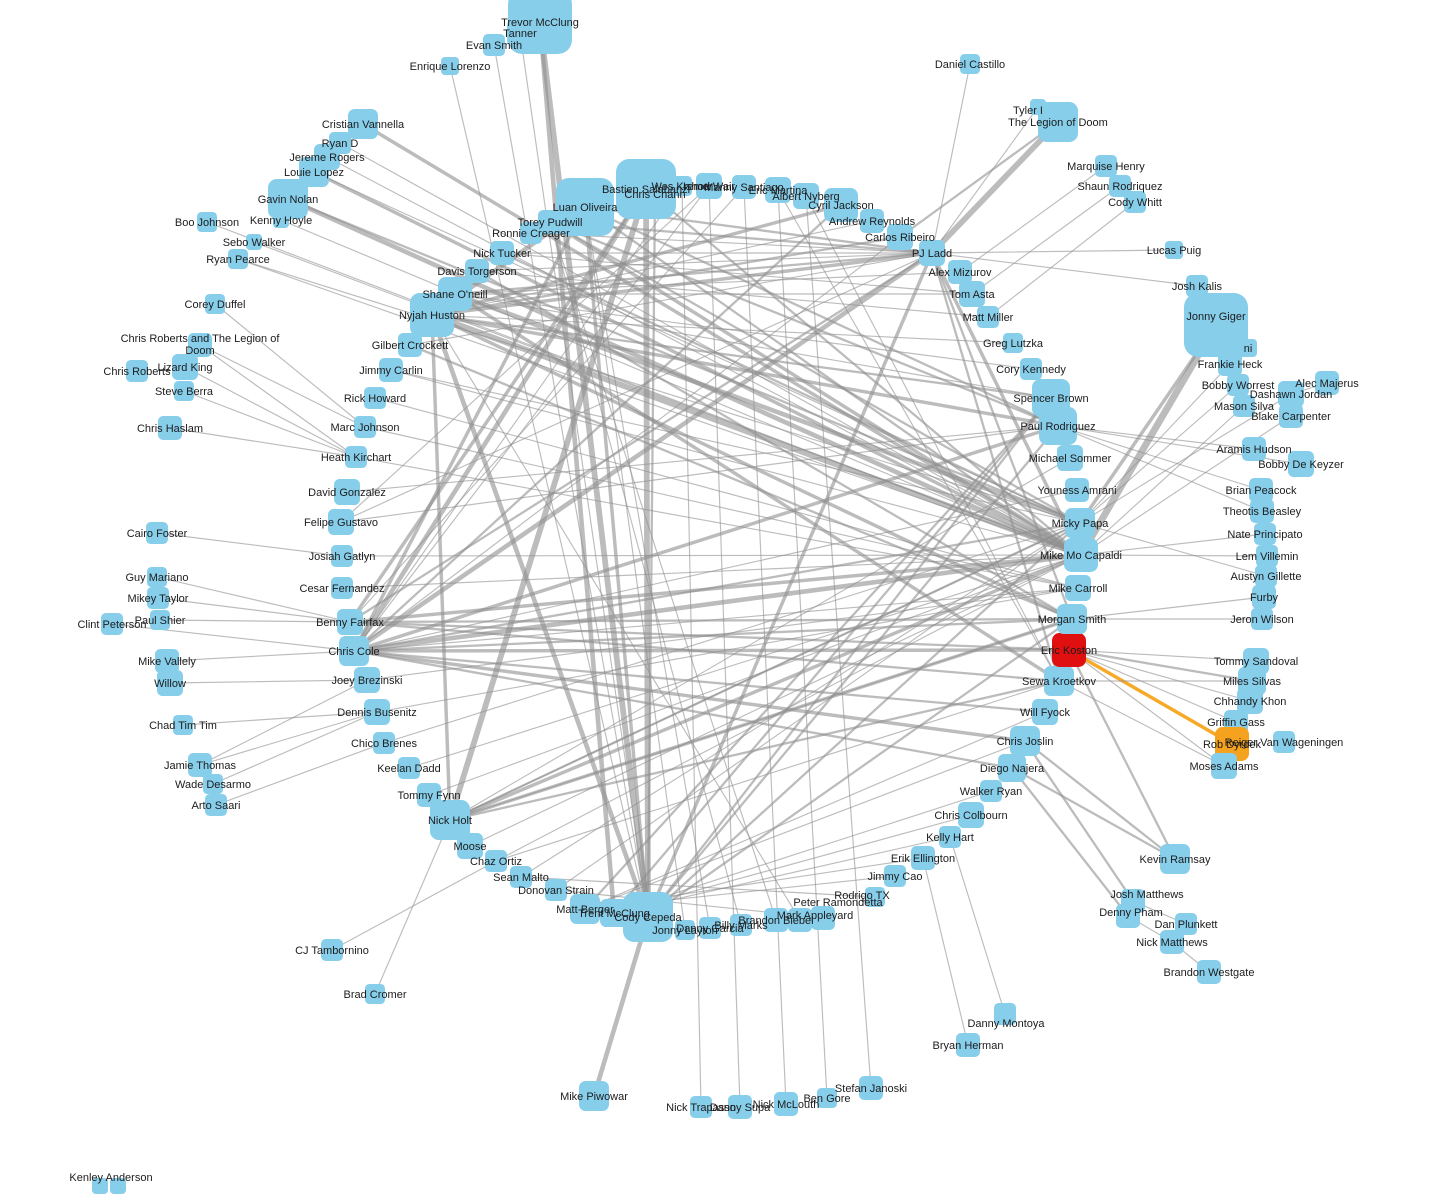 The image size is (1440, 1200). Describe the element at coordinates (450, 820) in the screenshot. I see `graph-node-nick-holt` at that location.